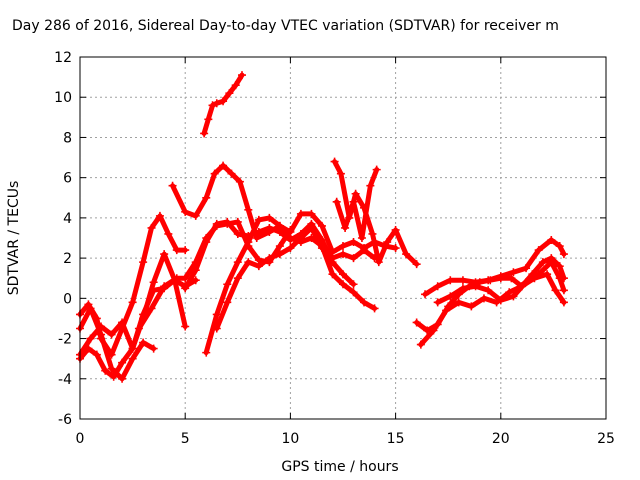 This screenshot has width=640, height=480. I want to click on y-tick-label: 10, so click(63, 98).